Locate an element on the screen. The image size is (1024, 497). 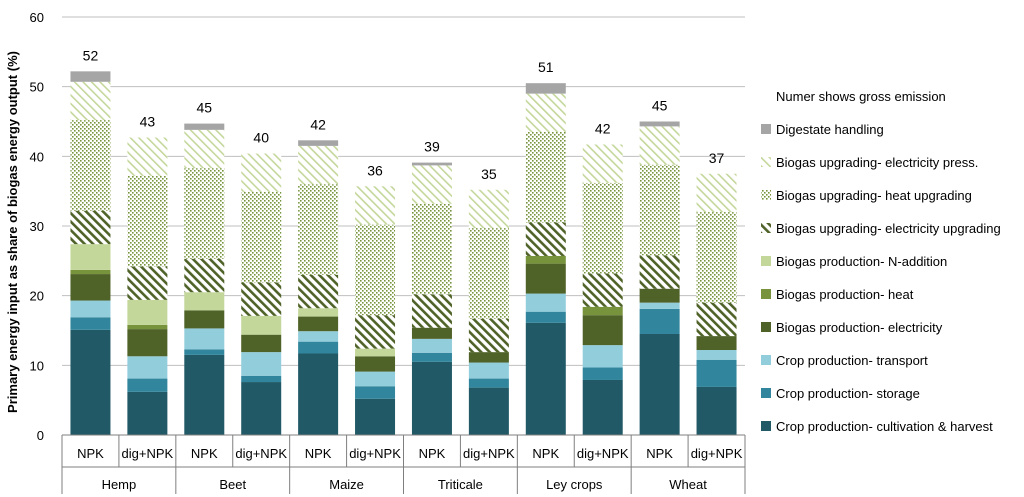
y-tick-label: 0 is located at coordinates (40, 435).